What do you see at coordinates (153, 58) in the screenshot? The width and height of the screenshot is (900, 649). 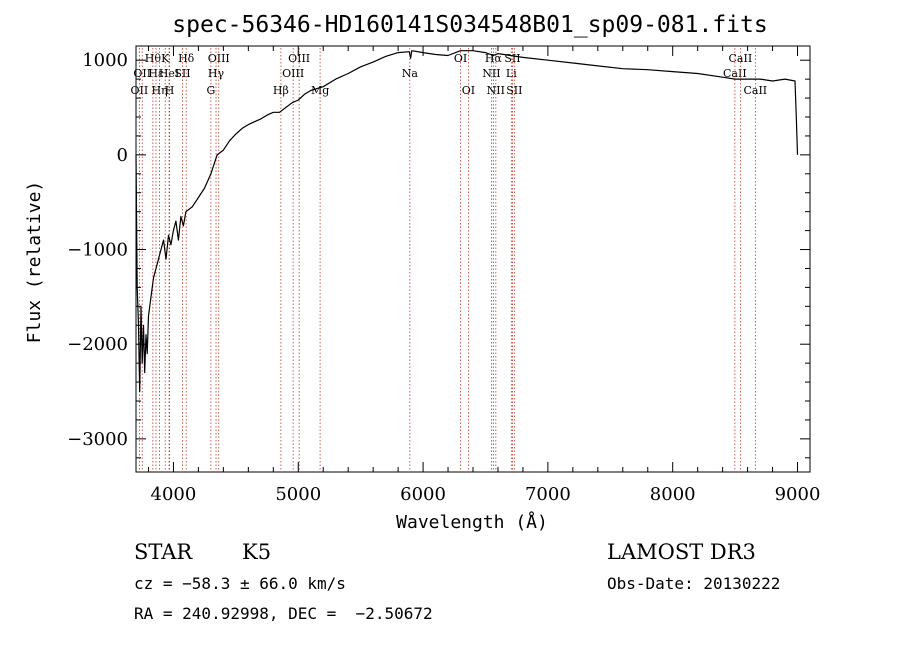 I see `line-marker-label: Hθ` at bounding box center [153, 58].